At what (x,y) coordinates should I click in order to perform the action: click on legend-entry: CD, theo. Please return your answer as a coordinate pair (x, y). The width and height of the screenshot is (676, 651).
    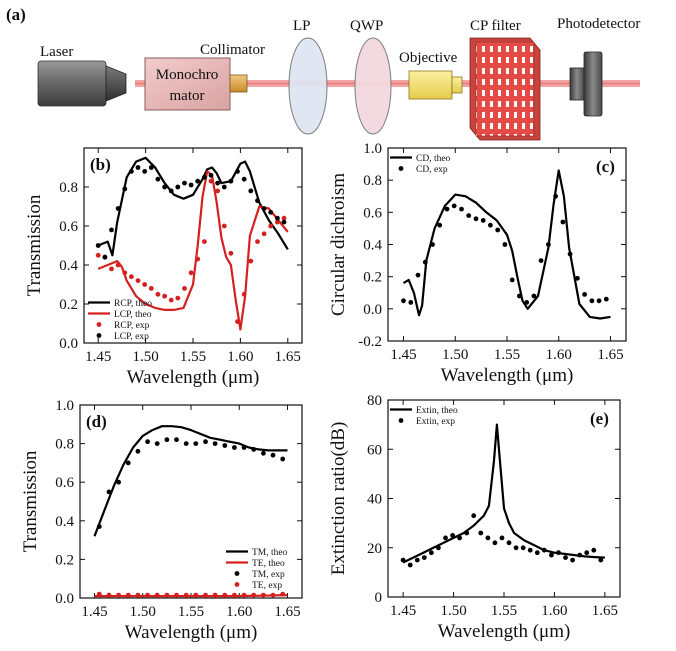
    Looking at the image, I should click on (433, 159).